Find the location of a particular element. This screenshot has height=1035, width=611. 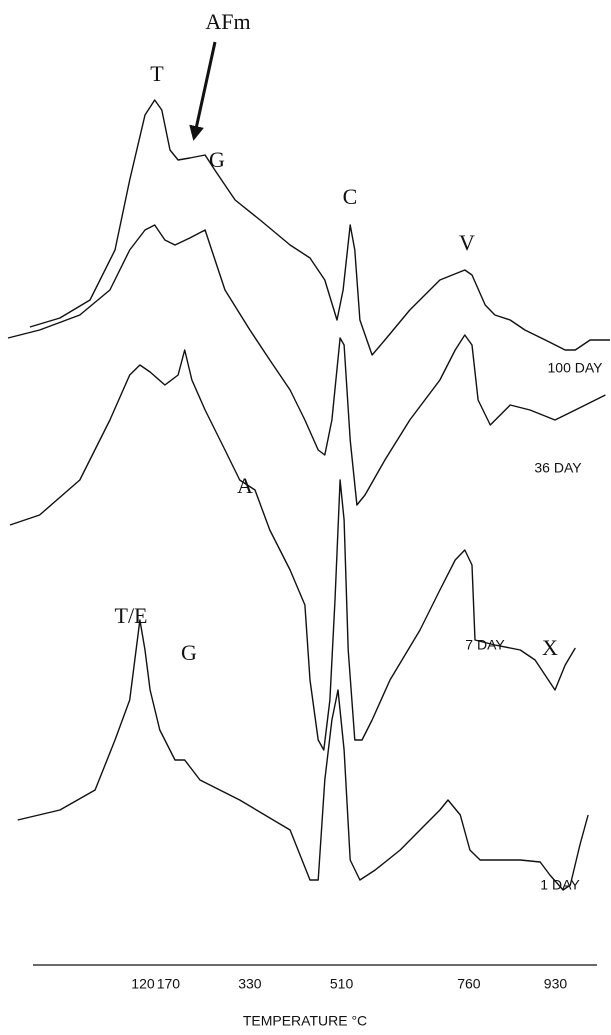

annotation: A is located at coordinates (245, 485).